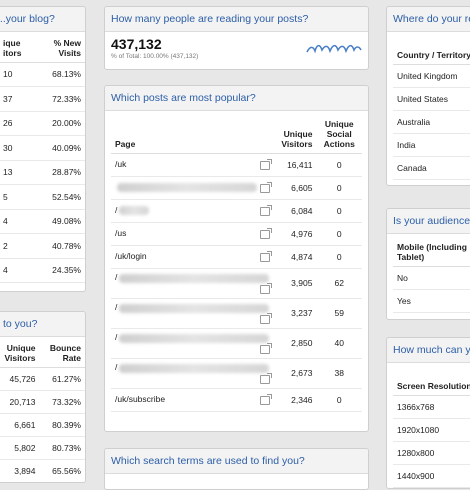 The image size is (470, 490). I want to click on card-title: Which search terms are used to find you?, so click(236, 461).